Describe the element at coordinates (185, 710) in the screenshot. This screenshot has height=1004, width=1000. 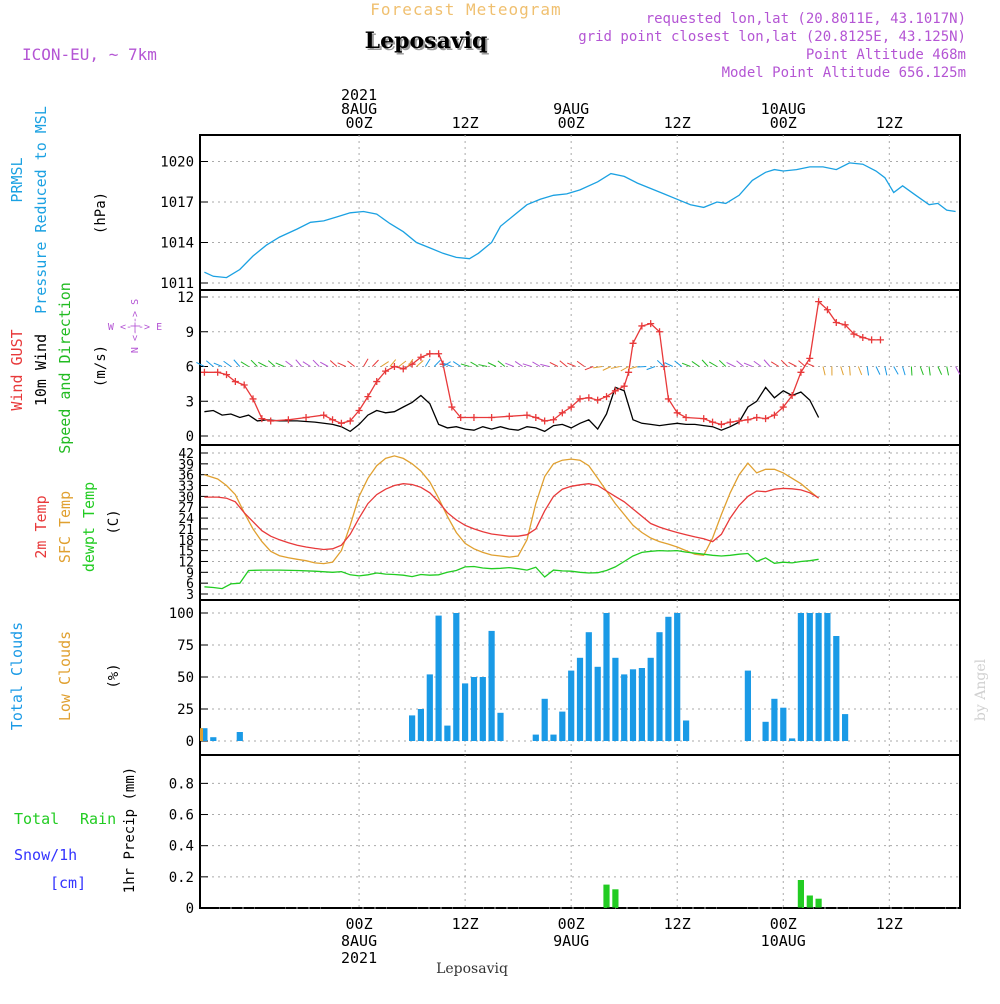
I see `ytick-label-3-1: 25` at that location.